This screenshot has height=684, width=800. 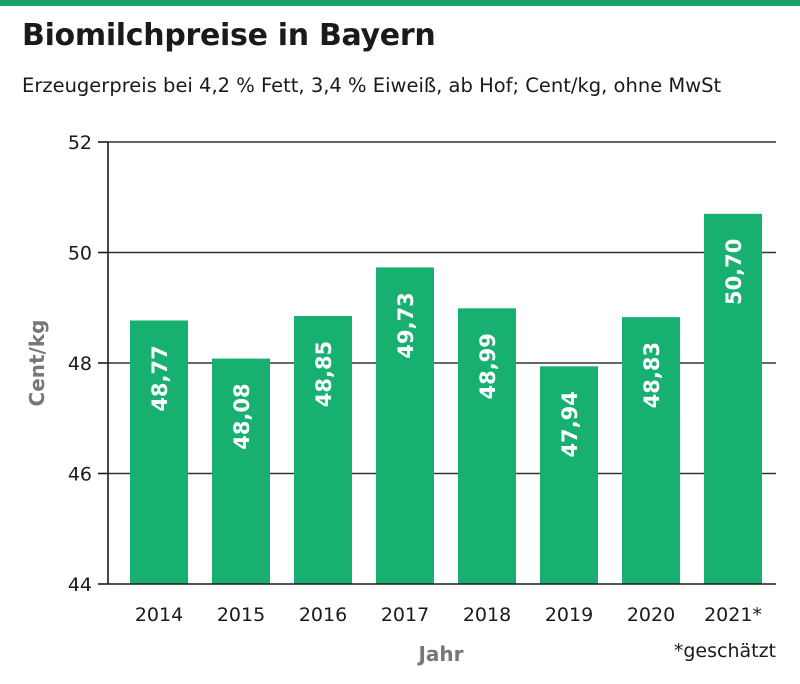 What do you see at coordinates (400, 3) in the screenshot?
I see `top-accent-bar` at bounding box center [400, 3].